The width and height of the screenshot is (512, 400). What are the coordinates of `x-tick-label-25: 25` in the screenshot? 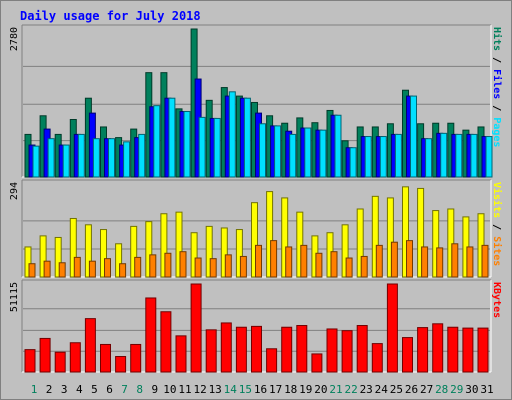 It's located at (396, 389).